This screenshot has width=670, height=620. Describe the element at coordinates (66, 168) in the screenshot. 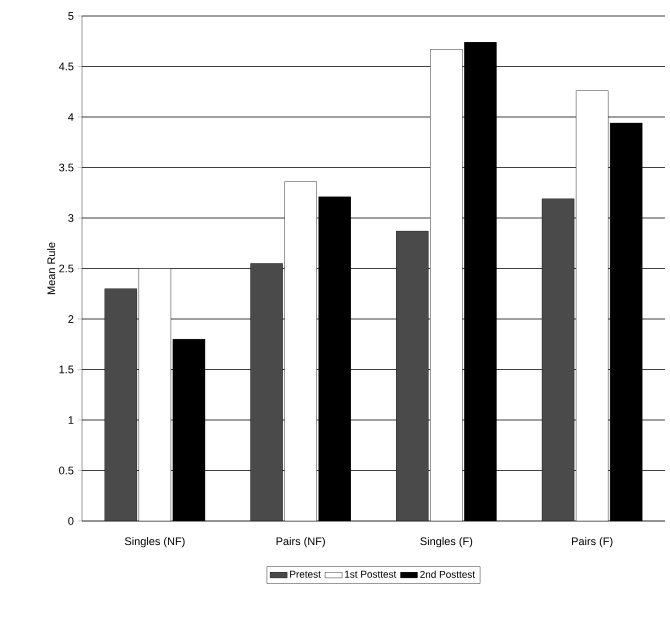

I see `y-tick-label: 3.5` at that location.